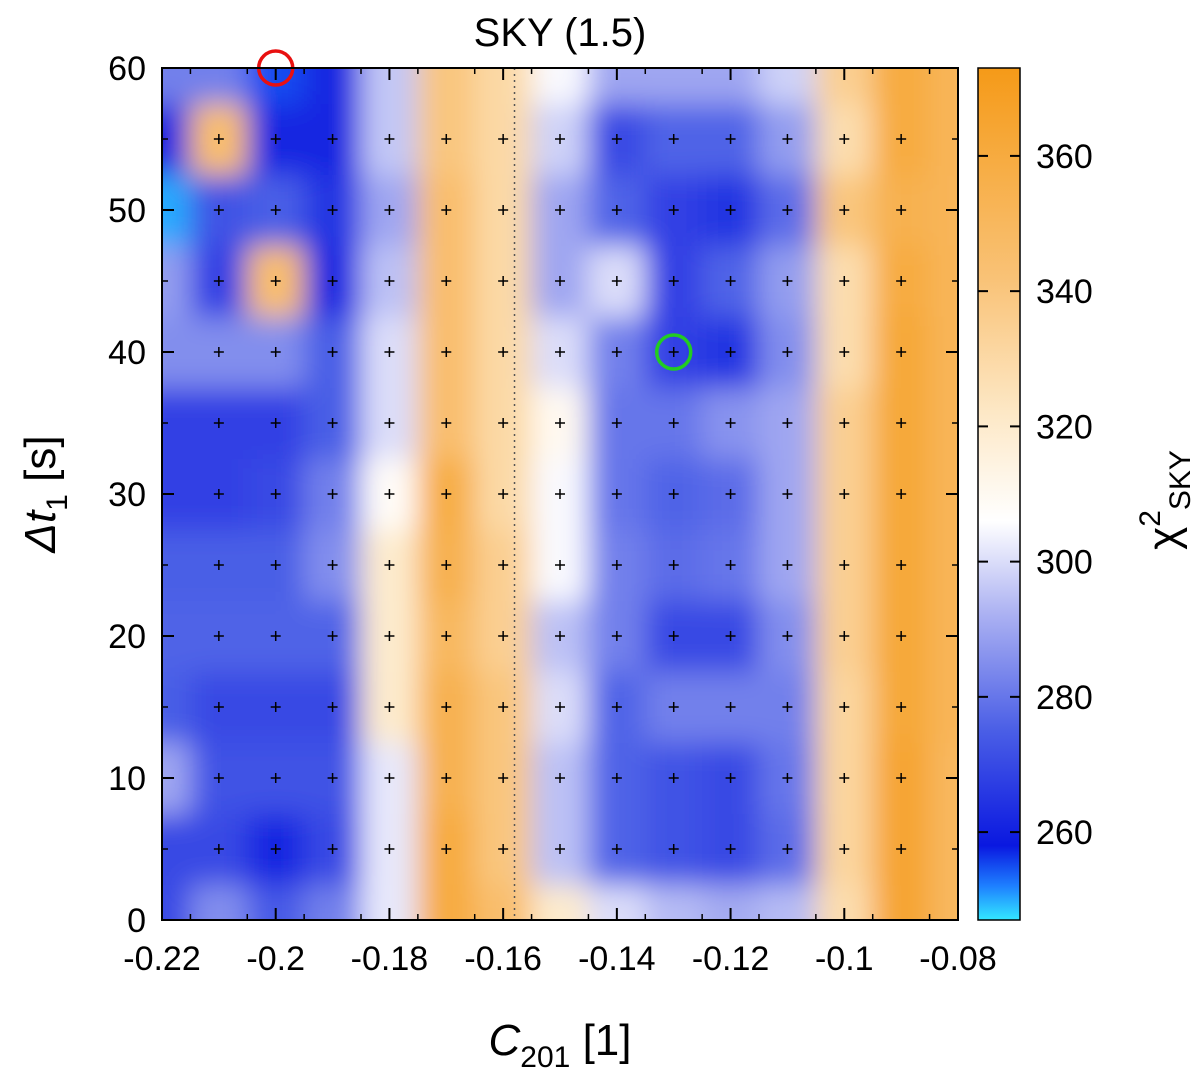  What do you see at coordinates (40, 531) in the screenshot?
I see `y-axis-label-main: Δt` at bounding box center [40, 531].